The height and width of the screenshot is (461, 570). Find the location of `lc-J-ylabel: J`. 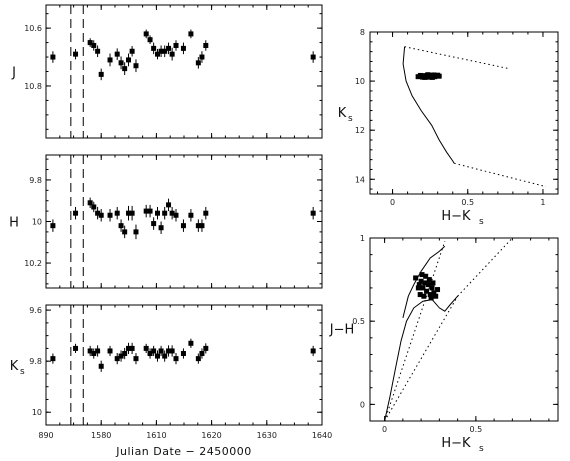

lc-J-ylabel: J is located at coordinates (13, 73).